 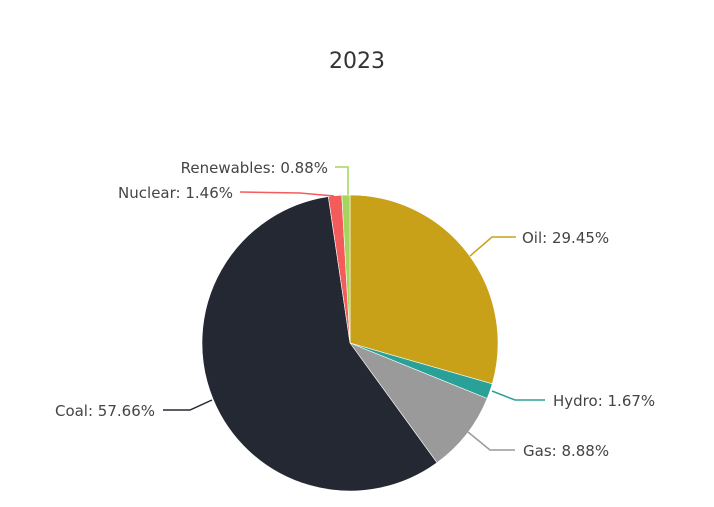 What do you see at coordinates (604, 401) in the screenshot?
I see `data-label-hydro: Hydro: 1.67%` at bounding box center [604, 401].